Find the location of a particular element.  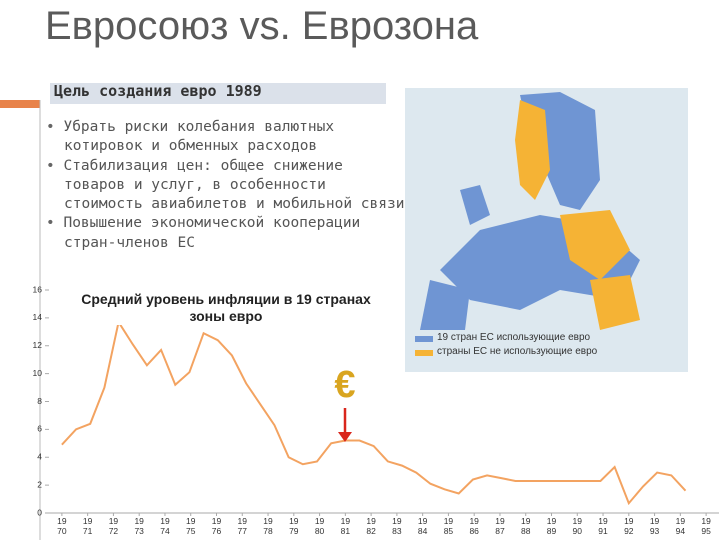

x-tick-label: 1972 is located at coordinates (113, 526).